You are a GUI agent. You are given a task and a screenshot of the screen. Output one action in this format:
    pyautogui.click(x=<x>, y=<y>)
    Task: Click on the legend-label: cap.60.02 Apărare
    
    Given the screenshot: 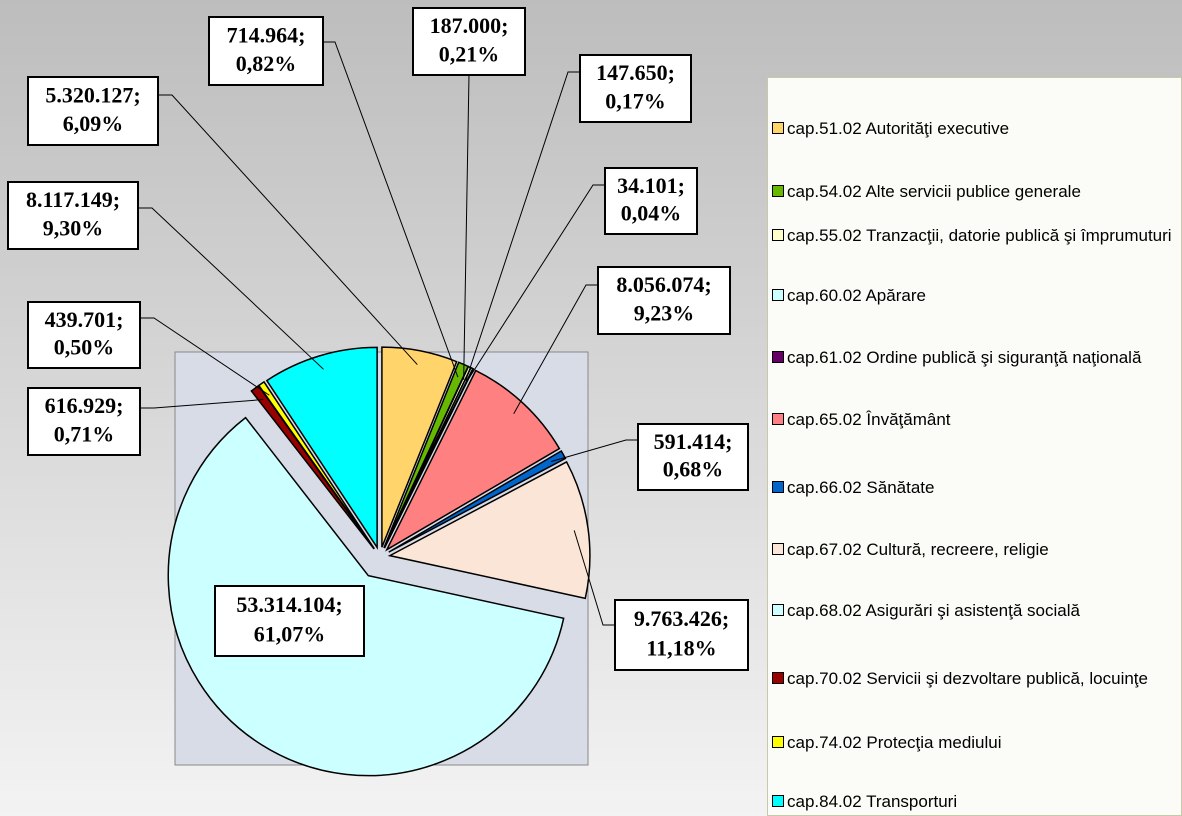 What is the action you would take?
    pyautogui.click(x=856, y=295)
    